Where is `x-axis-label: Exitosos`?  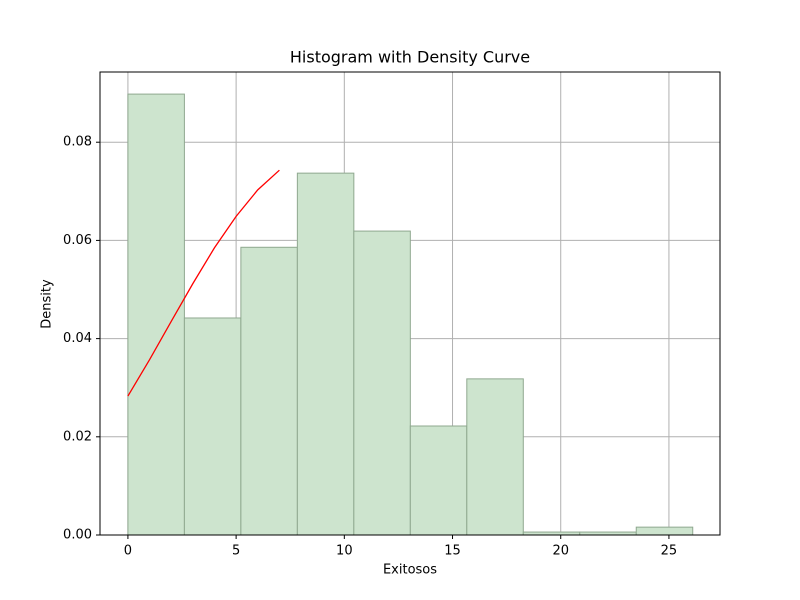 x-axis-label: Exitosos is located at coordinates (410, 570).